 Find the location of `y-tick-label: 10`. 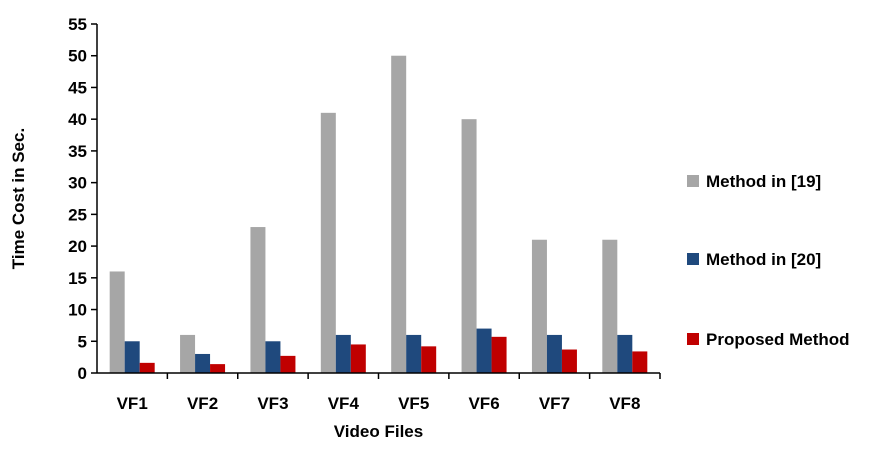

y-tick-label: 10 is located at coordinates (77, 310).